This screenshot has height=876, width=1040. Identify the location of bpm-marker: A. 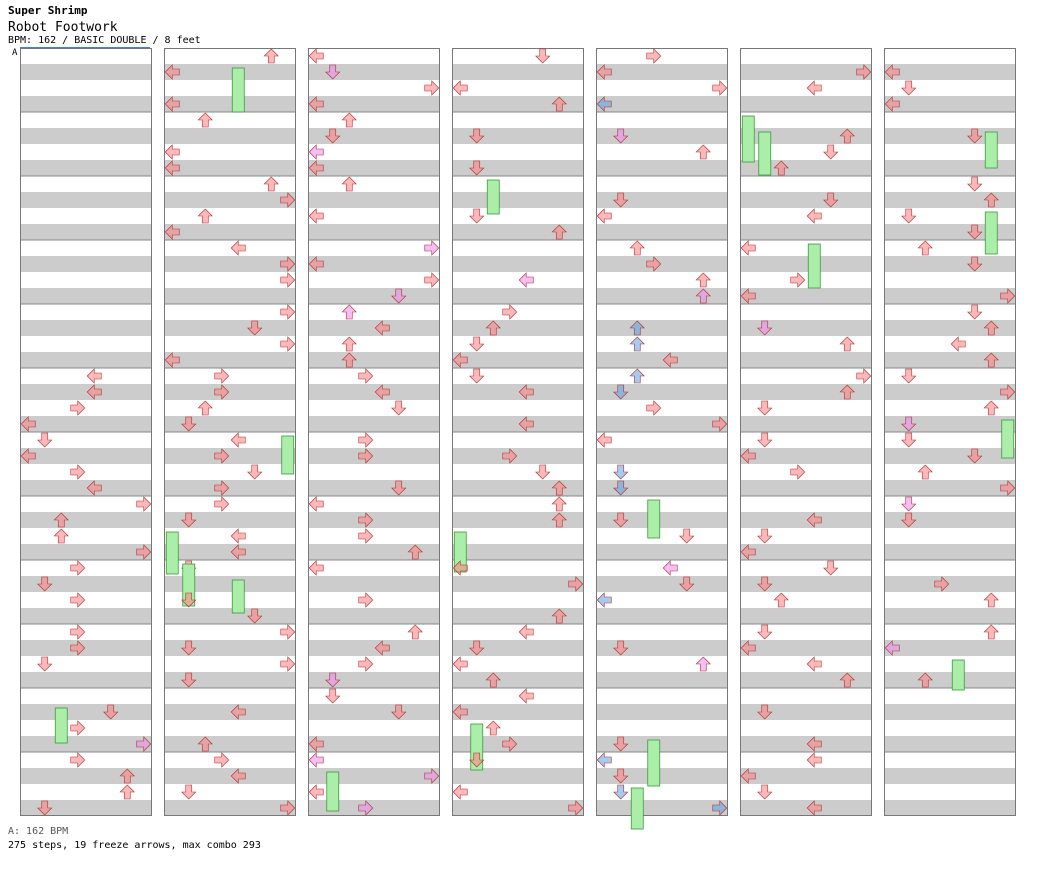
(15, 53).